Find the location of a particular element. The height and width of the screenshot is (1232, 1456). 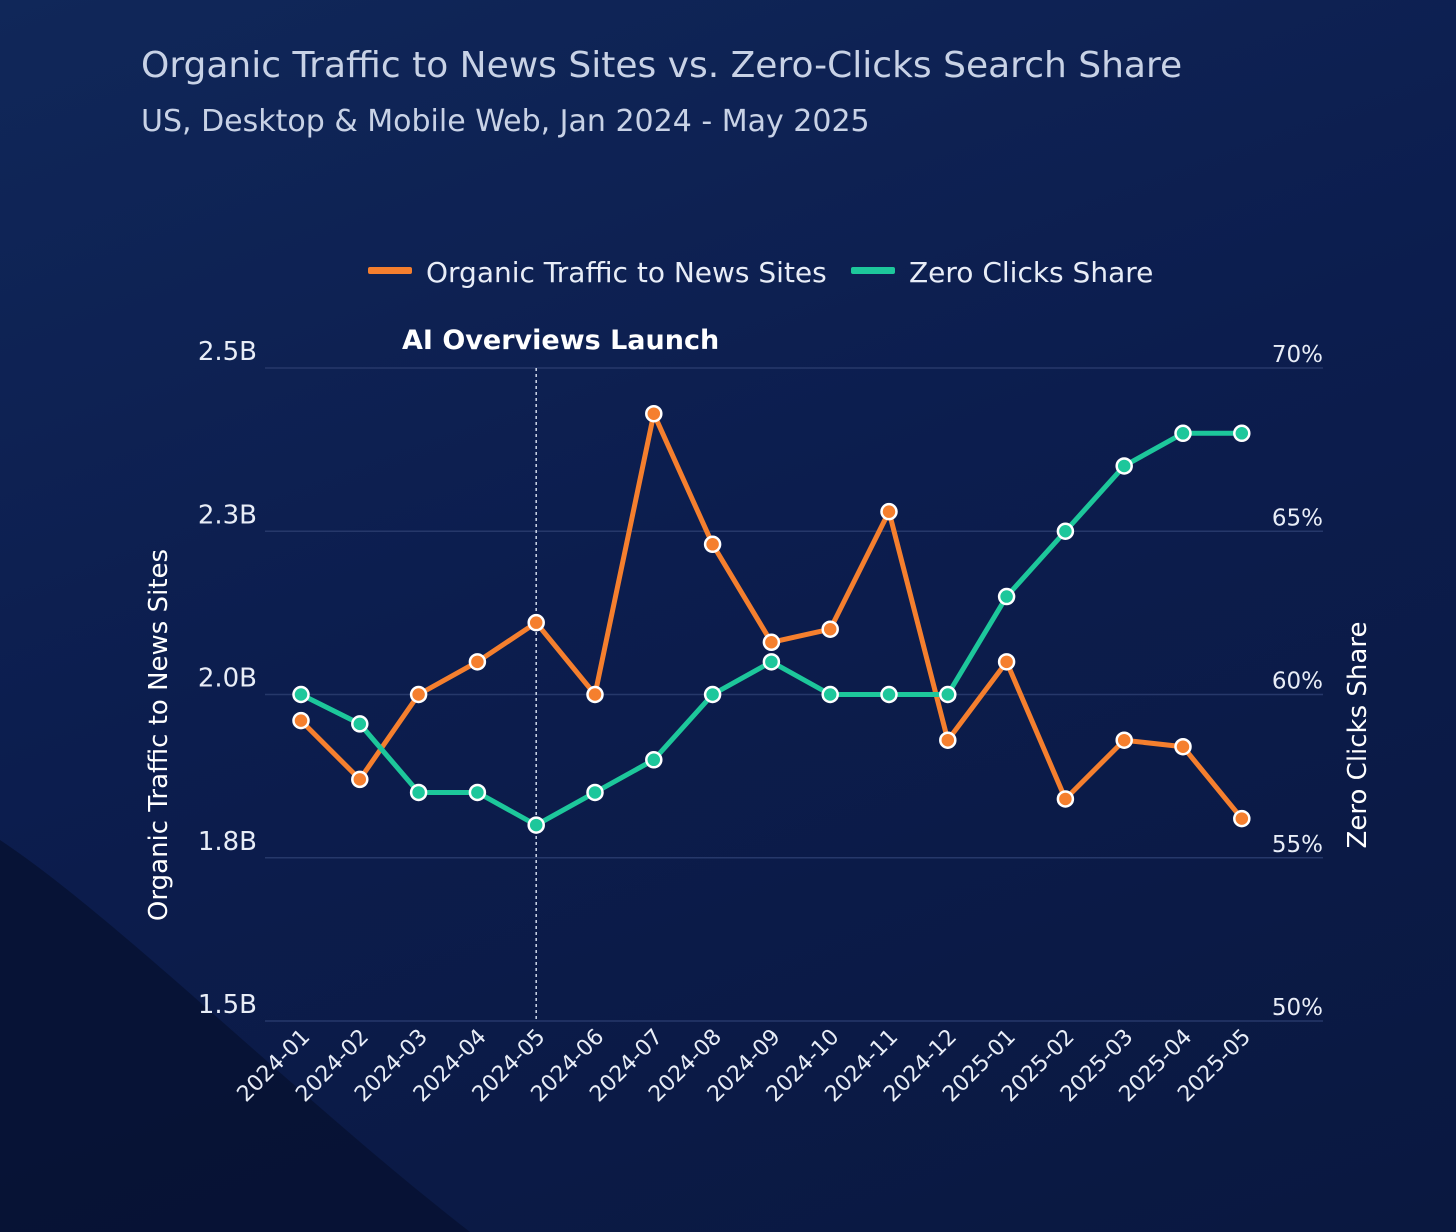

right-tick-label: 60% is located at coordinates (1297, 682).